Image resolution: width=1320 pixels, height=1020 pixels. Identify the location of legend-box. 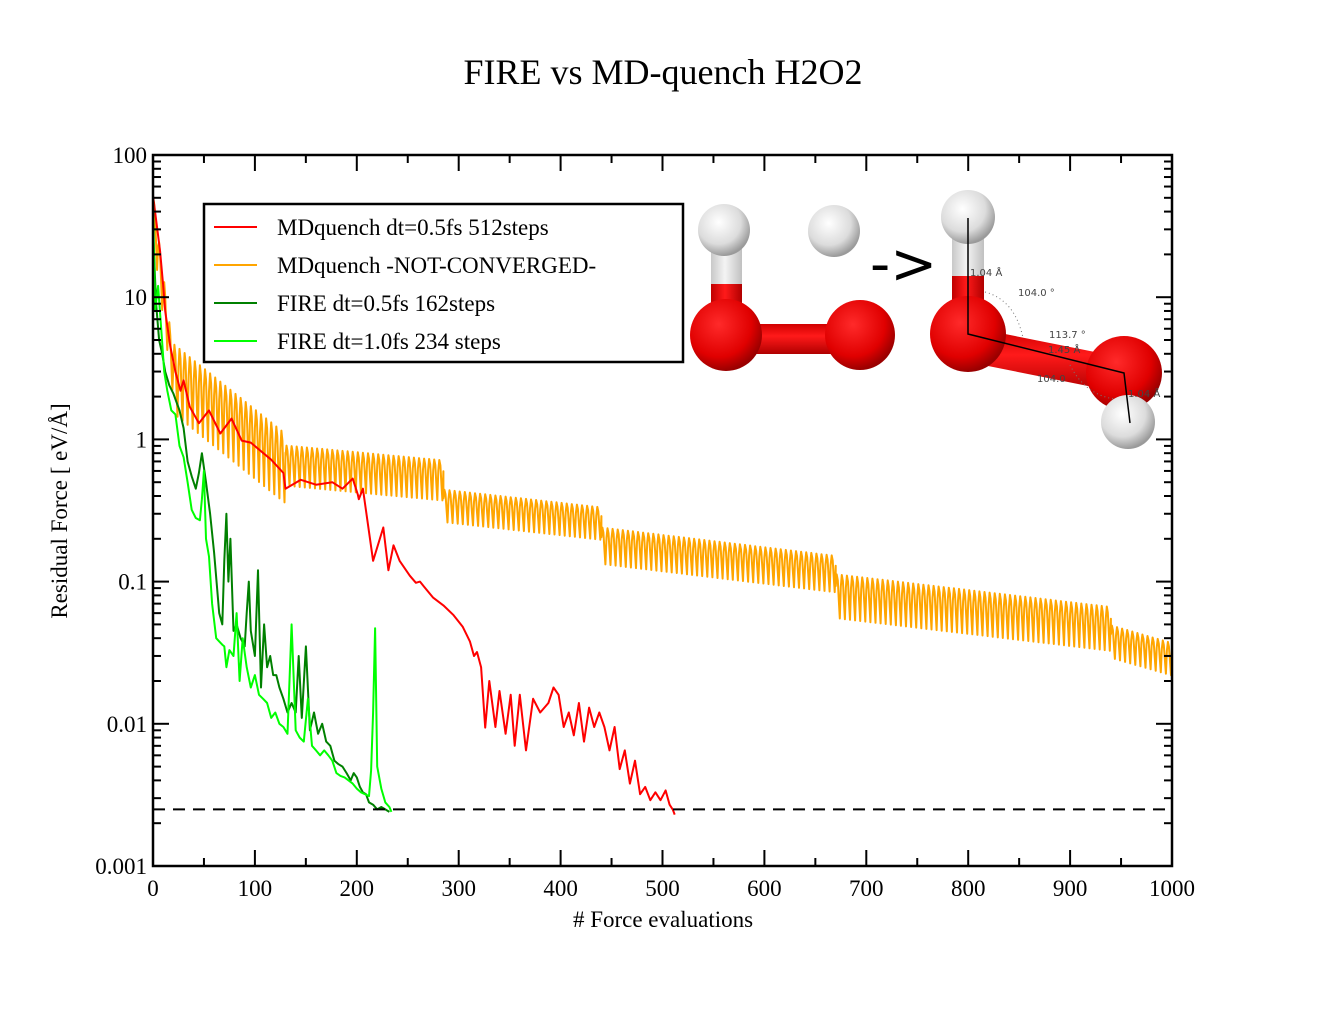
(443, 283).